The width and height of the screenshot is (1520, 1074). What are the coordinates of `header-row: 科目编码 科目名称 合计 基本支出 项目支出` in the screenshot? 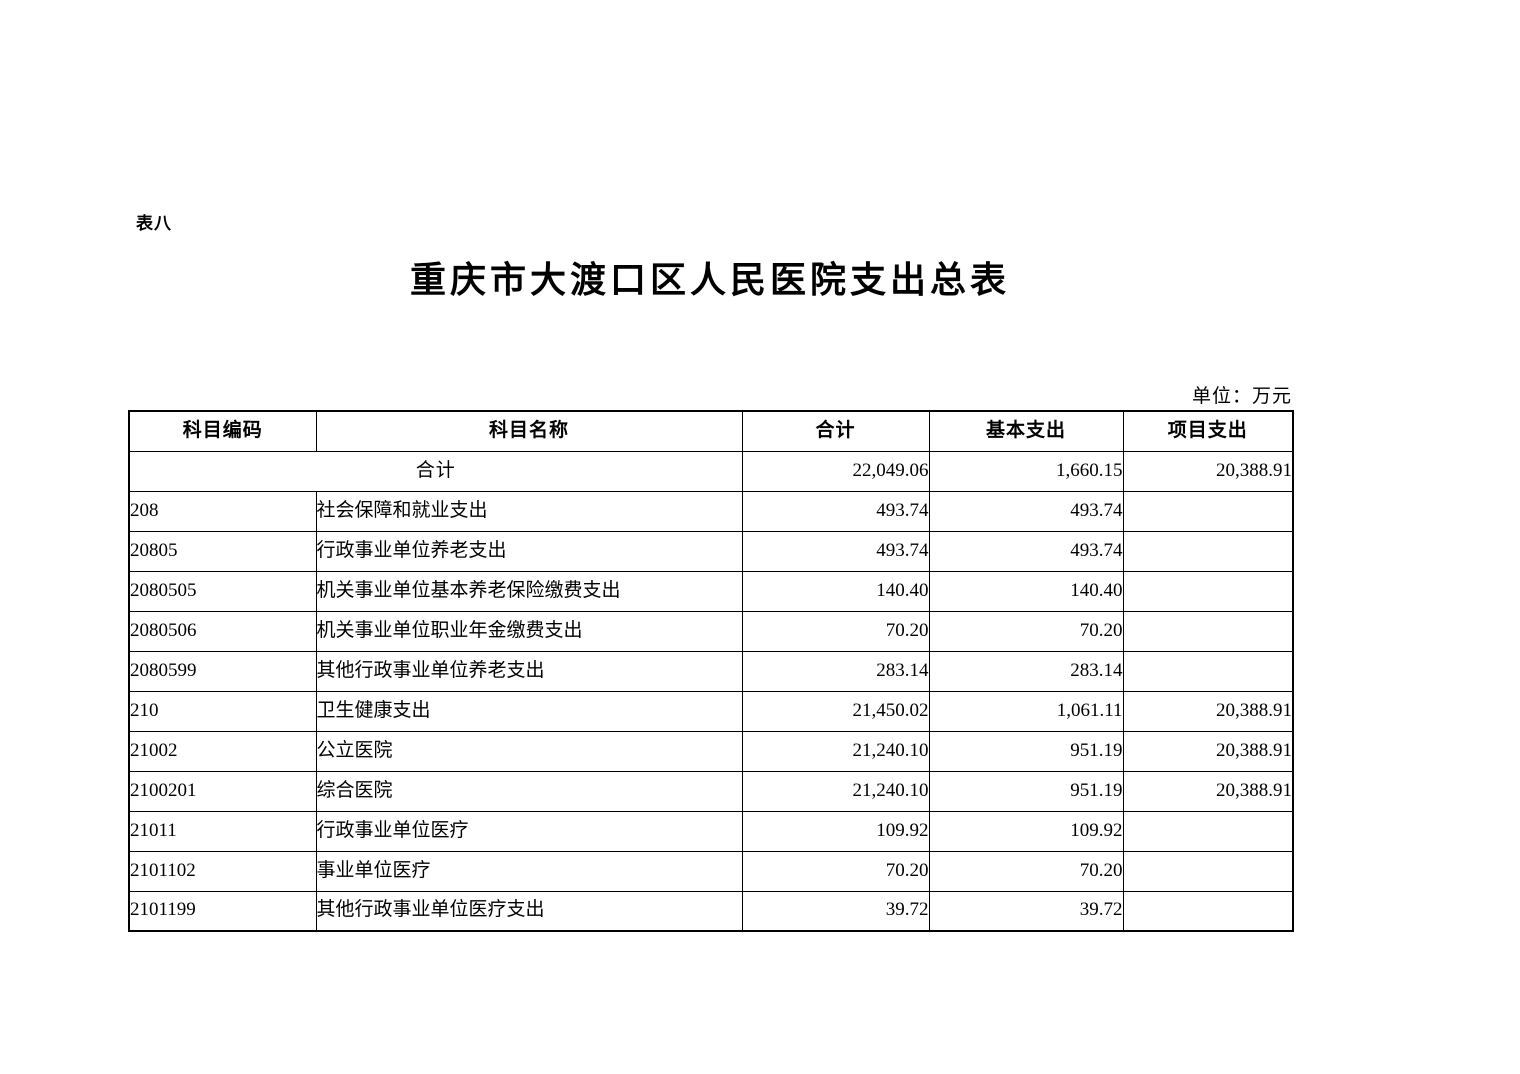 It's located at (711, 431).